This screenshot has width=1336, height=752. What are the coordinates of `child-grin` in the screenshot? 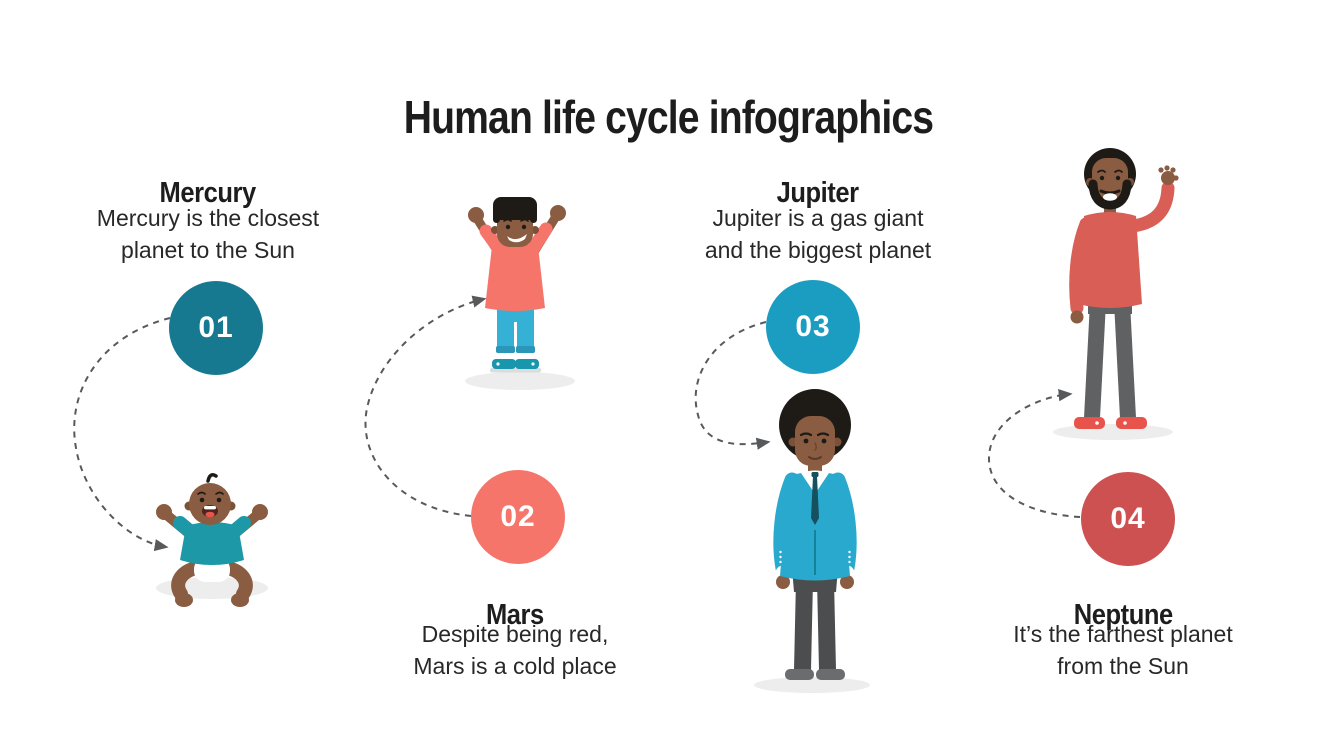 It's located at (517, 238).